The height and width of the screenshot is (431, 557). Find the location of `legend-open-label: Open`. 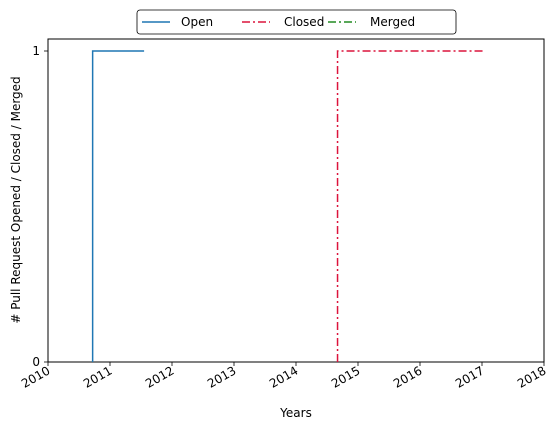

legend-open-label: Open is located at coordinates (197, 22).